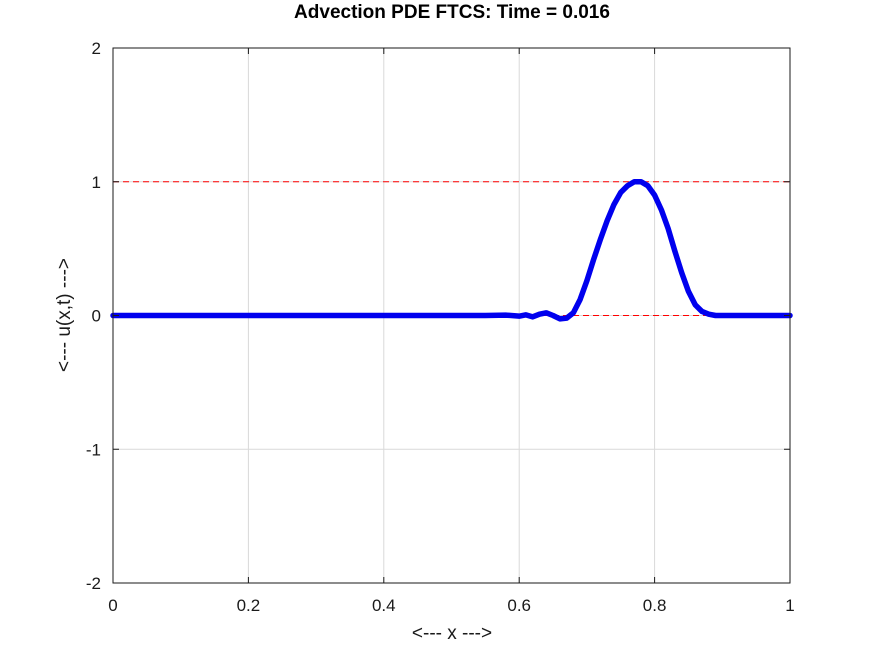  I want to click on y-tick-label: -2, so click(93, 583).